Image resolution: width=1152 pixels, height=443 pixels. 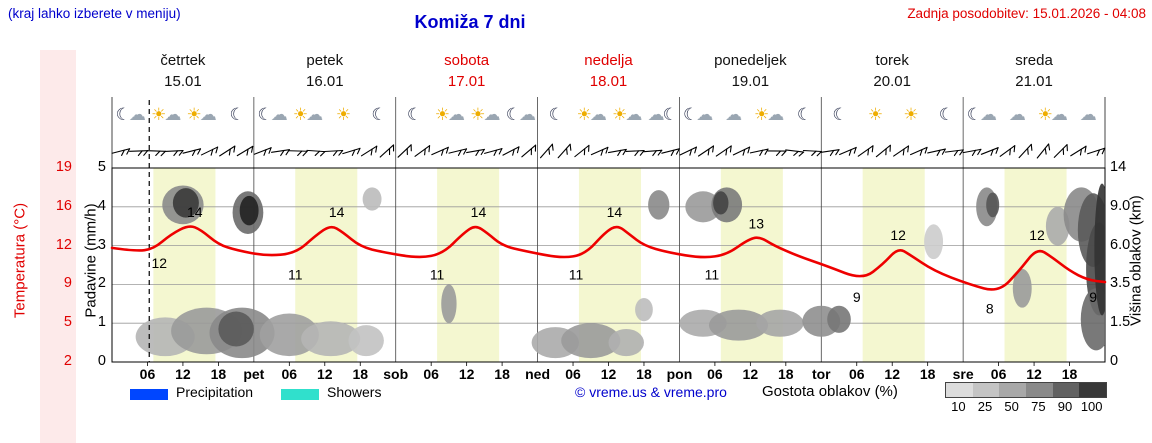 What do you see at coordinates (58, 246) in the screenshot?
I see `temperature-axis-strip` at bounding box center [58, 246].